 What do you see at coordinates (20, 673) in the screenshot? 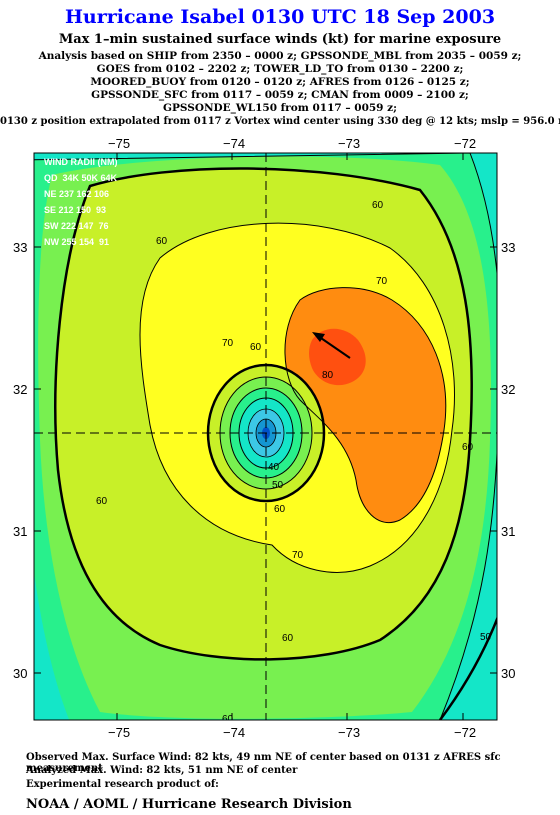
I see `lat-tick-left: 30` at bounding box center [20, 673].